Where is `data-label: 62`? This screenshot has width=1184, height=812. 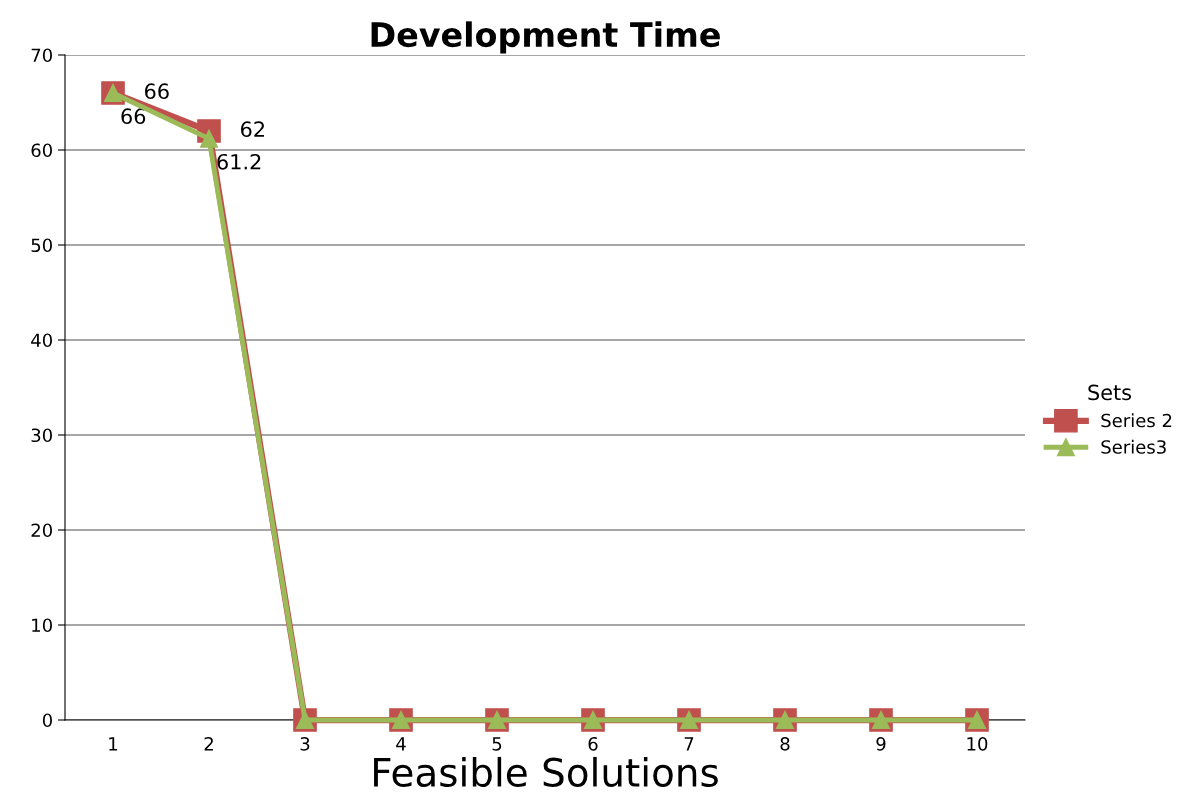
data-label: 62 is located at coordinates (252, 129).